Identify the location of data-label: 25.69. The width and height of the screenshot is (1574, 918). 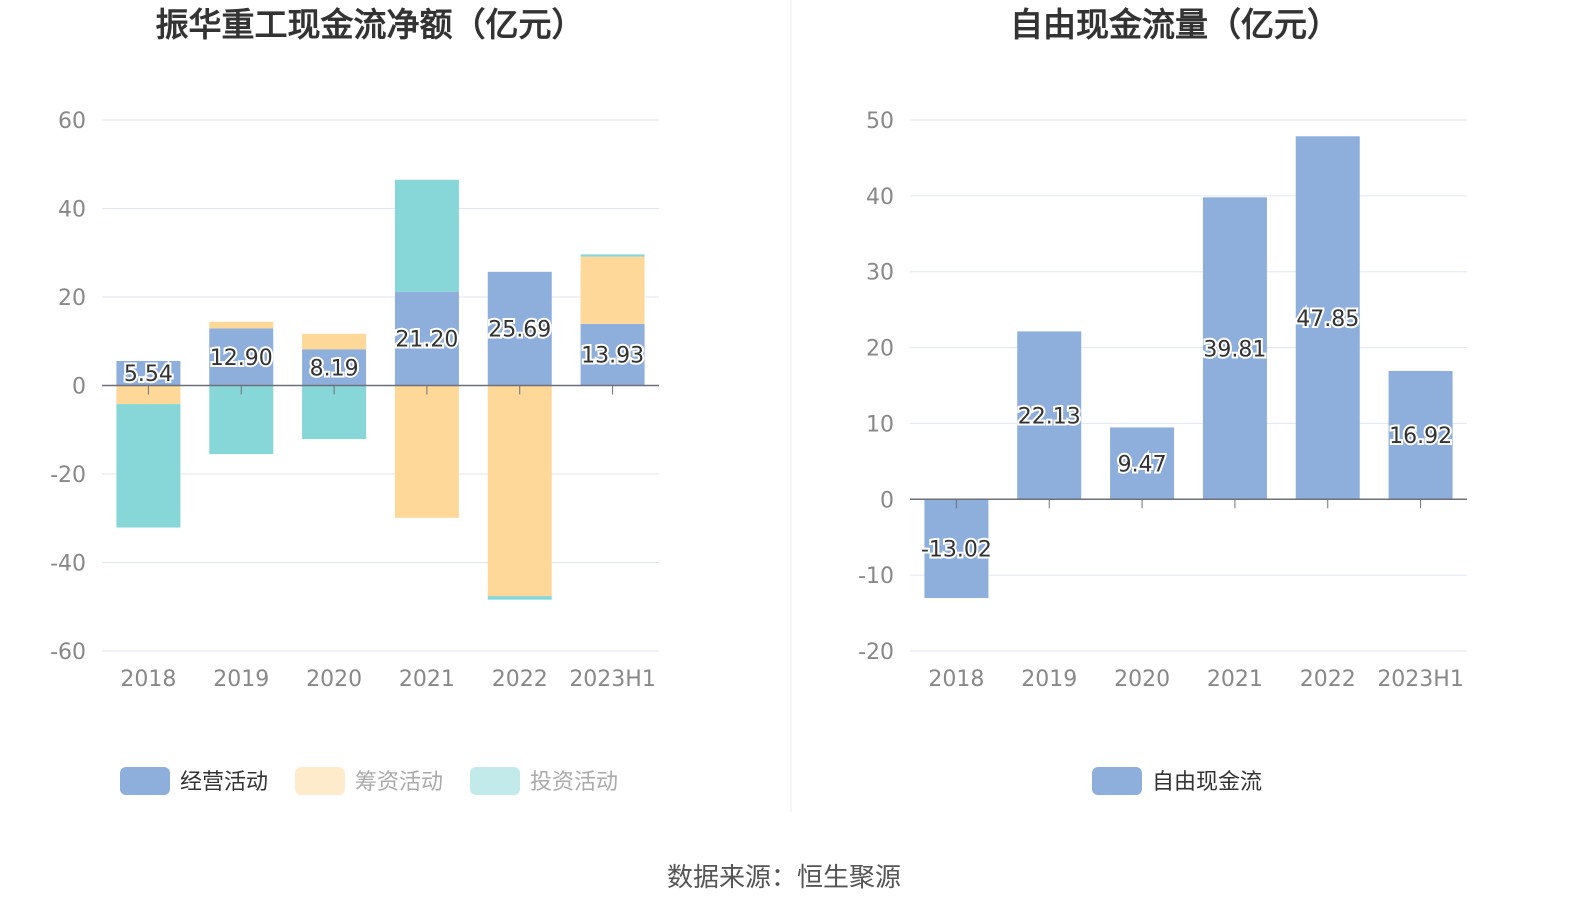
(519, 330).